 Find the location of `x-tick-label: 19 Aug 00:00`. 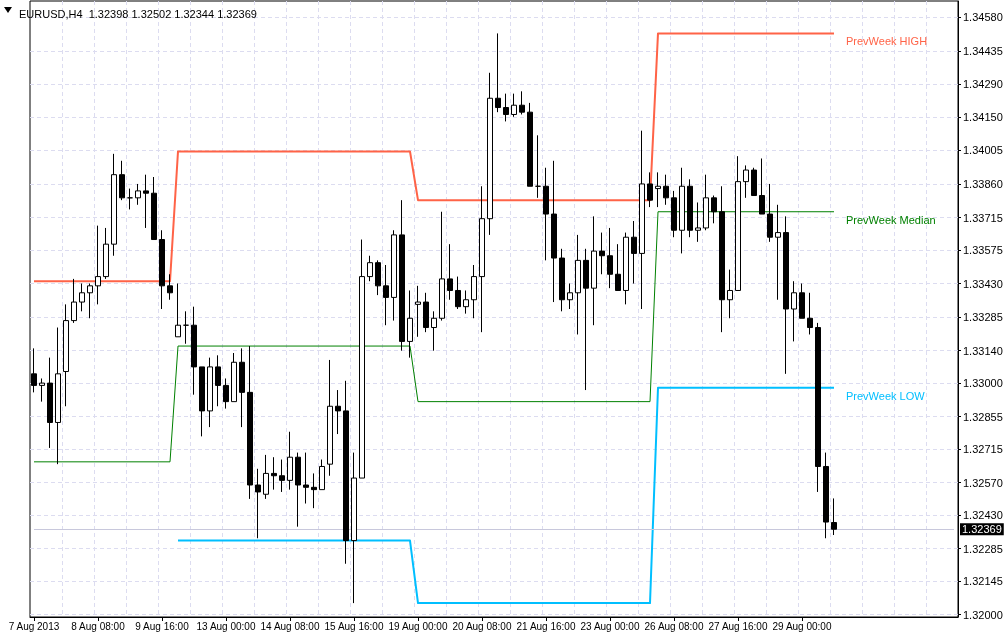

x-tick-label: 19 Aug 00:00 is located at coordinates (418, 626).